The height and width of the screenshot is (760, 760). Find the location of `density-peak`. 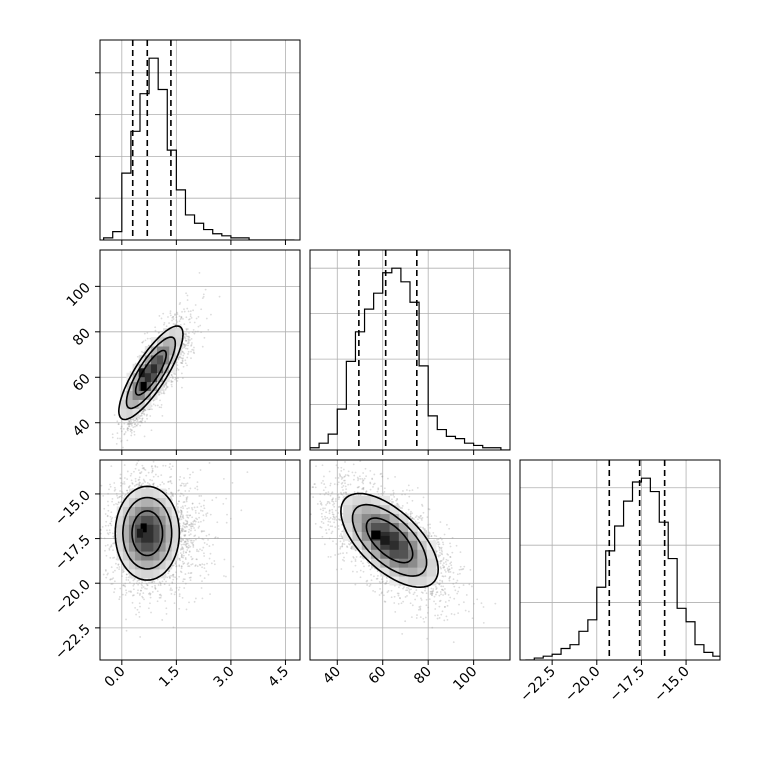

density-peak is located at coordinates (143, 386).